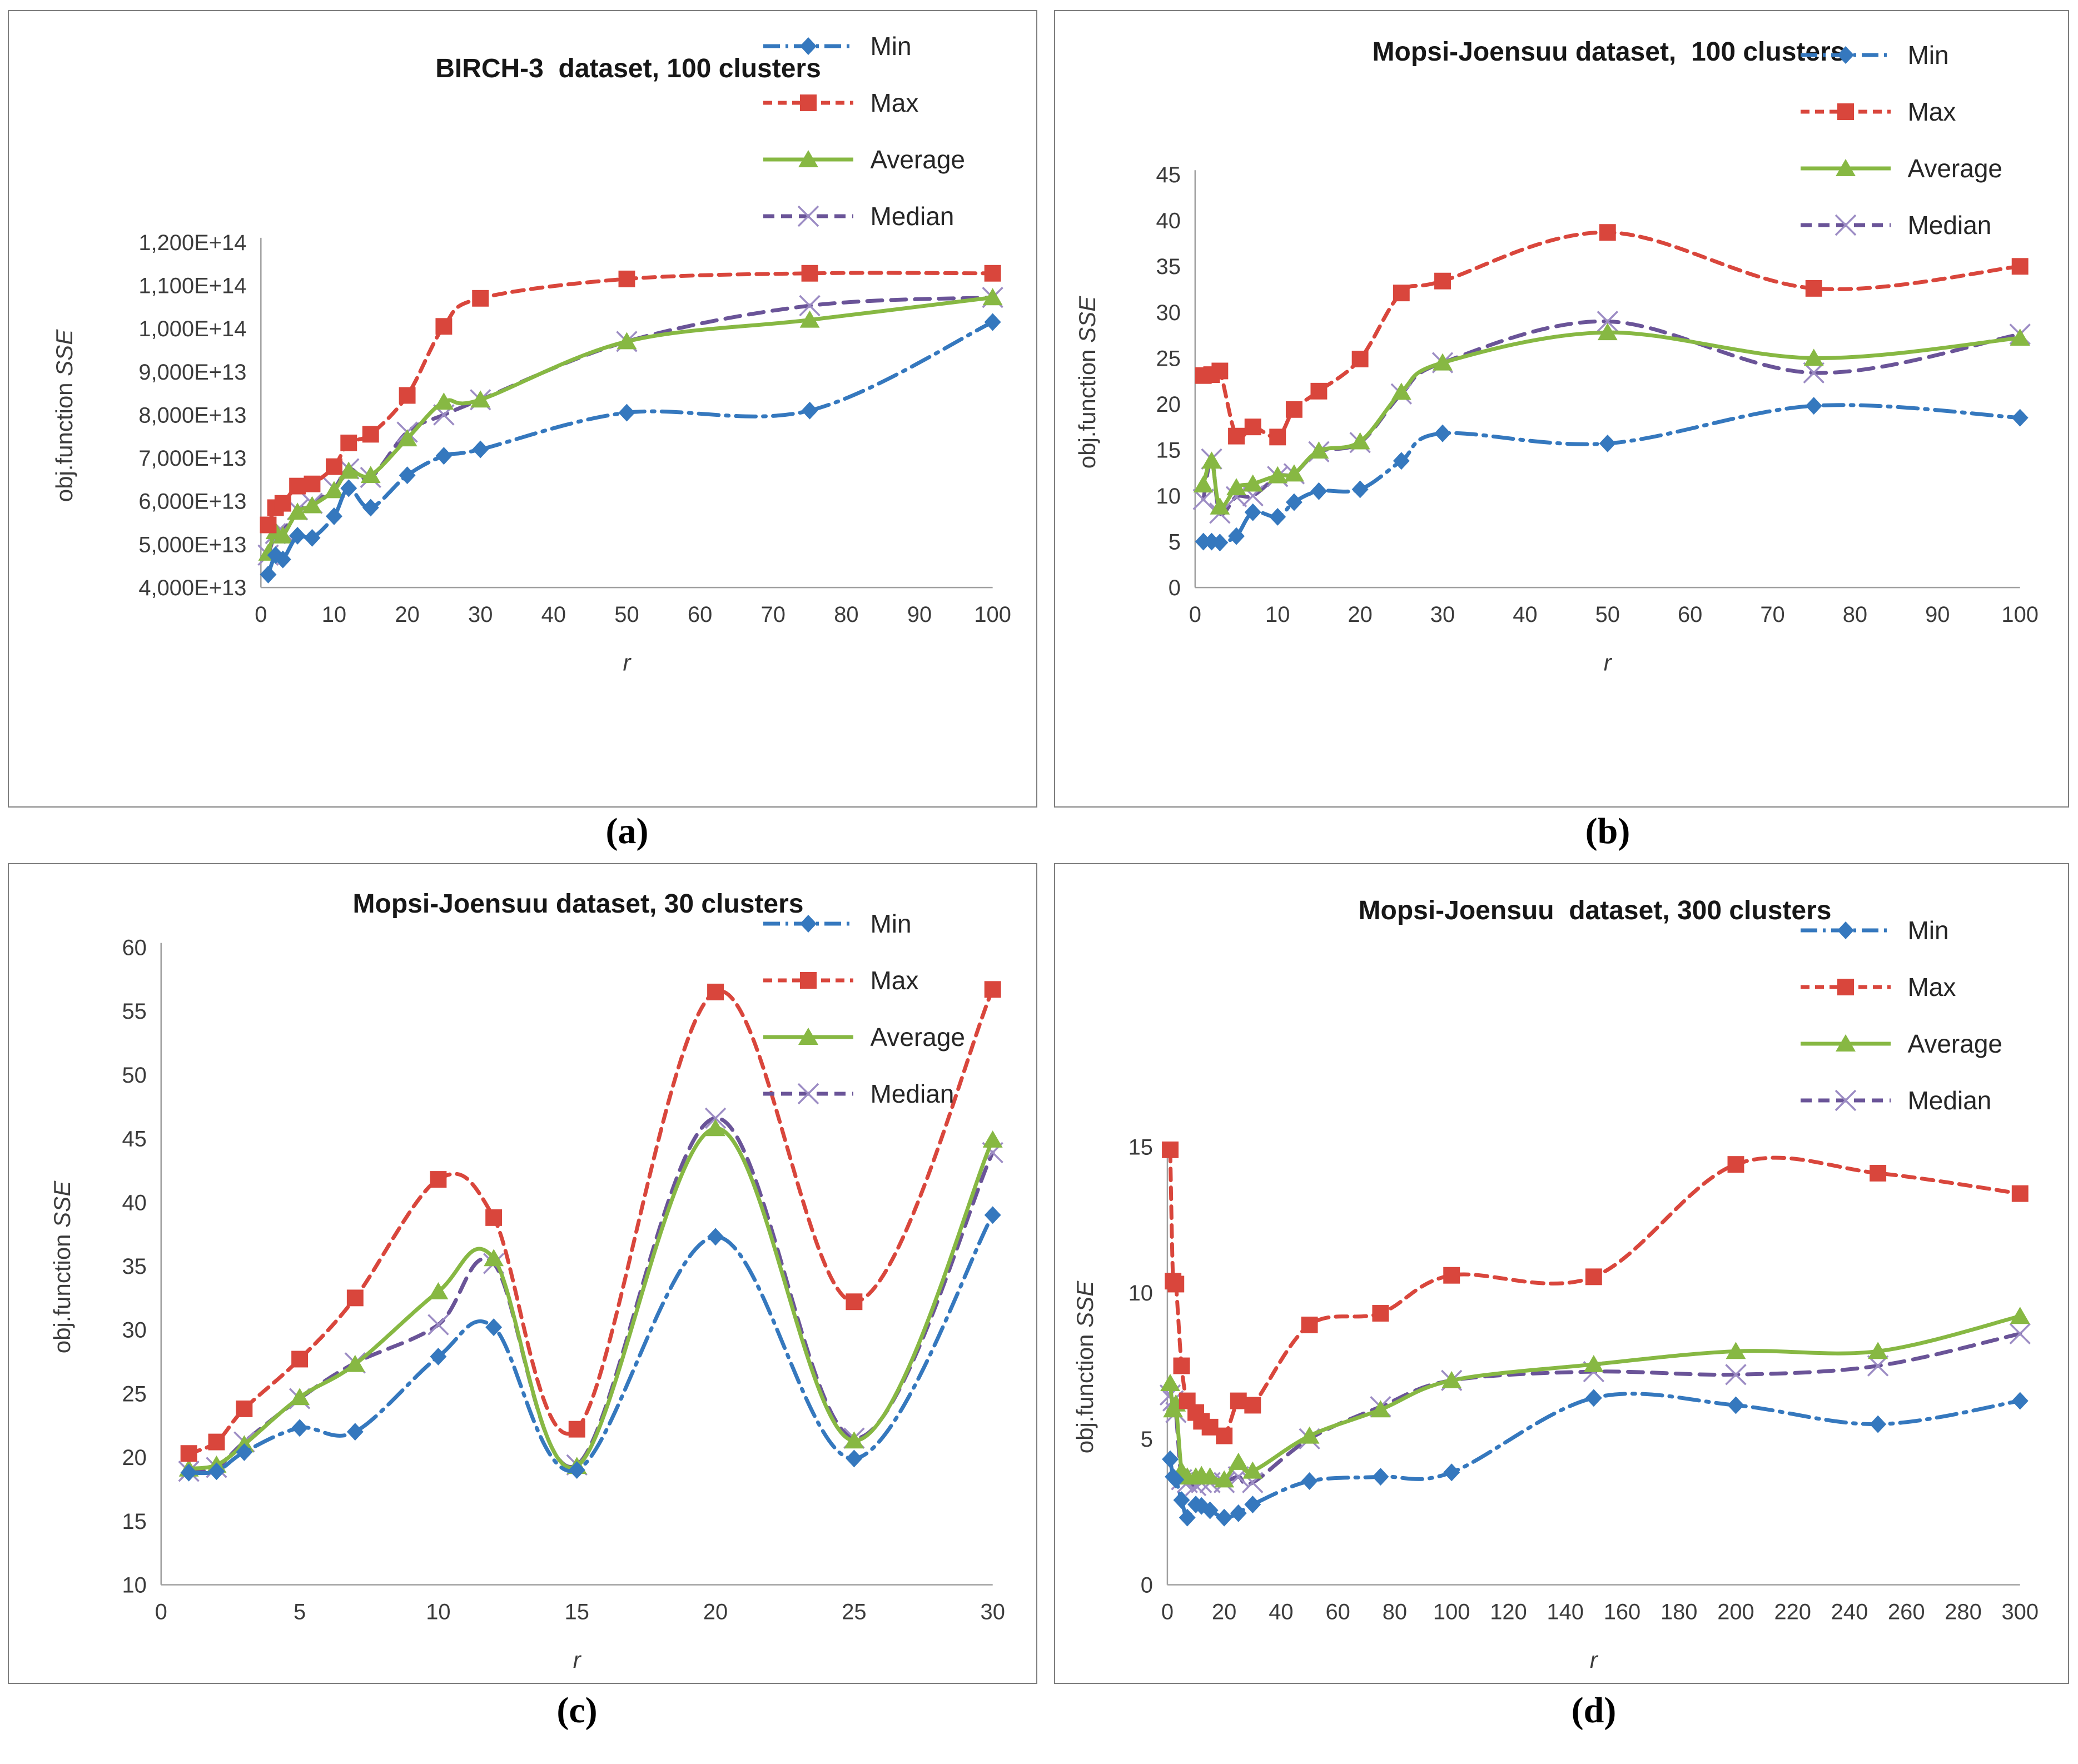 This screenshot has height=1764, width=2078. What do you see at coordinates (134, 1585) in the screenshot?
I see `y-tick-label: 10` at bounding box center [134, 1585].